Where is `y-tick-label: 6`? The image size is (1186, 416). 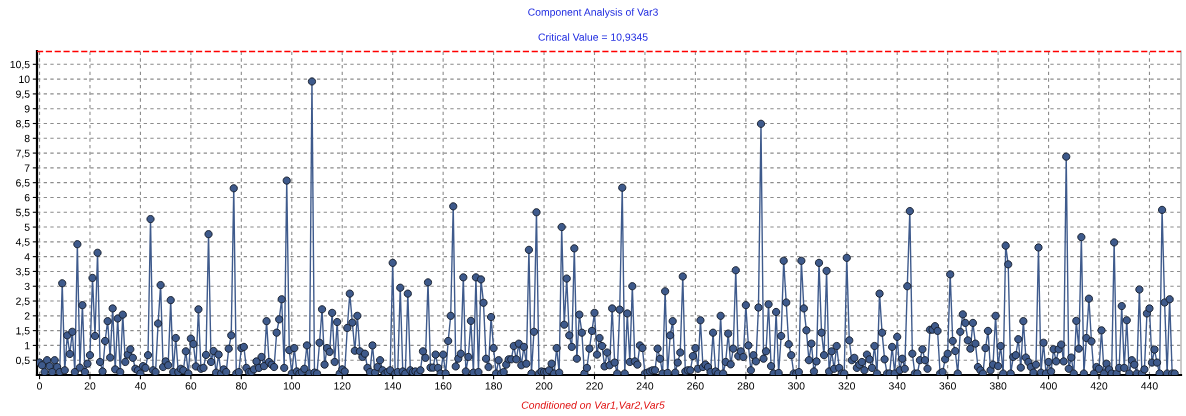 y-tick-label: 6 is located at coordinates (27, 197).